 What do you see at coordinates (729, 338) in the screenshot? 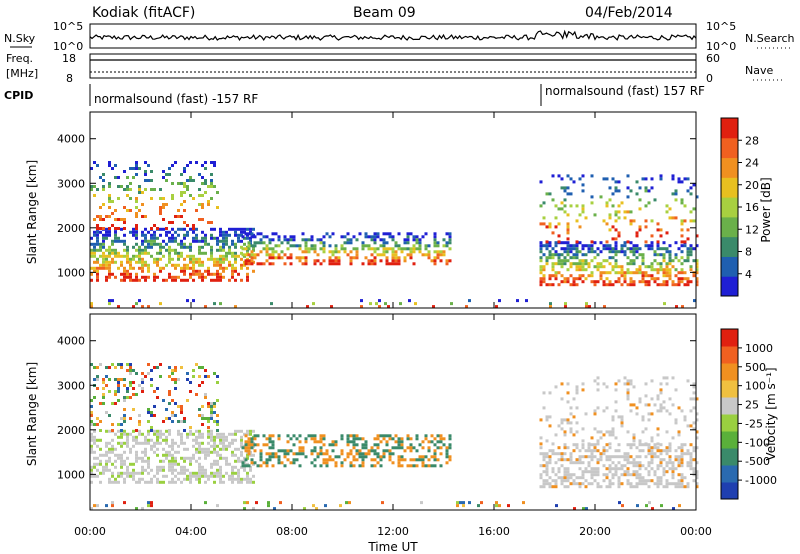
I see `colorbar-swatch` at bounding box center [729, 338].